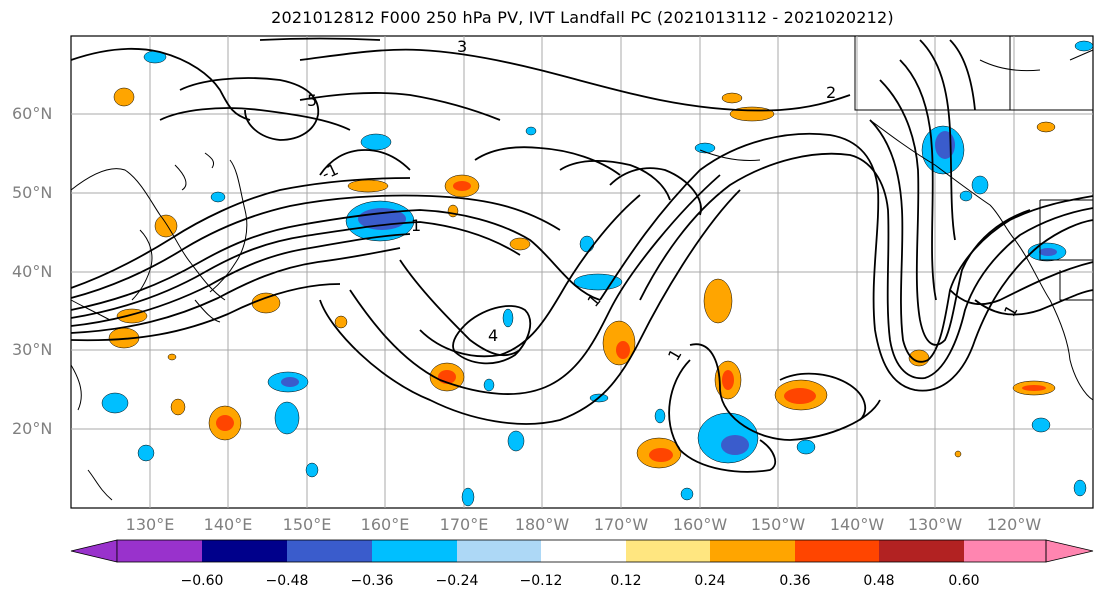  I want to click on colorbar-tick-label: 0.36, so click(795, 581).